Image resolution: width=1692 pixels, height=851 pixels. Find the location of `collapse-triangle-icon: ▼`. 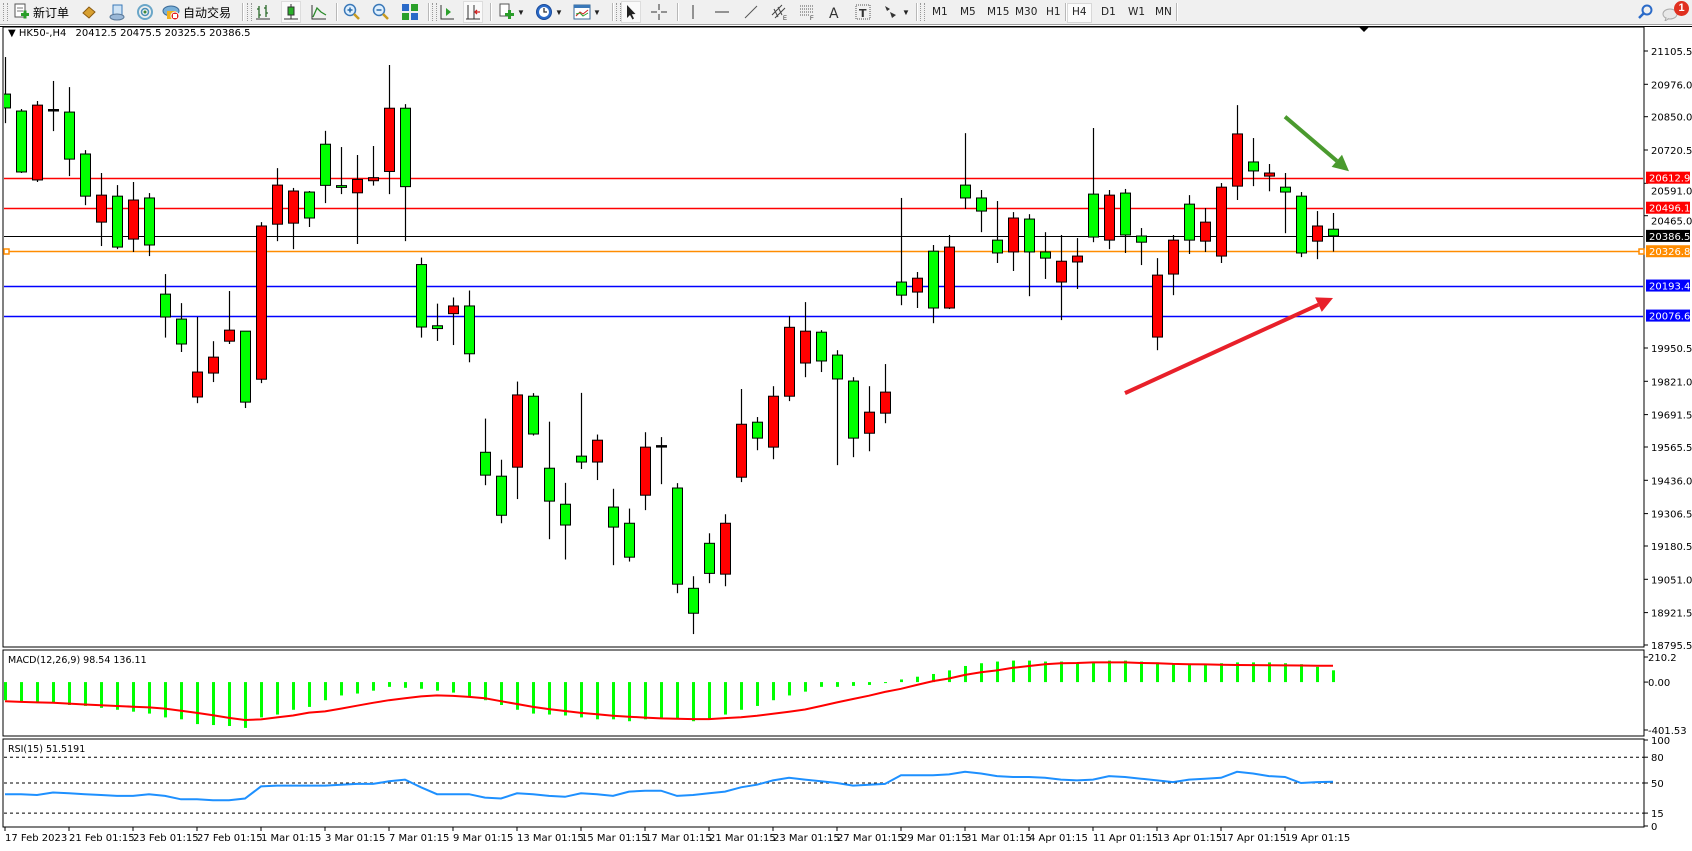

collapse-triangle-icon: ▼ is located at coordinates (13, 33).